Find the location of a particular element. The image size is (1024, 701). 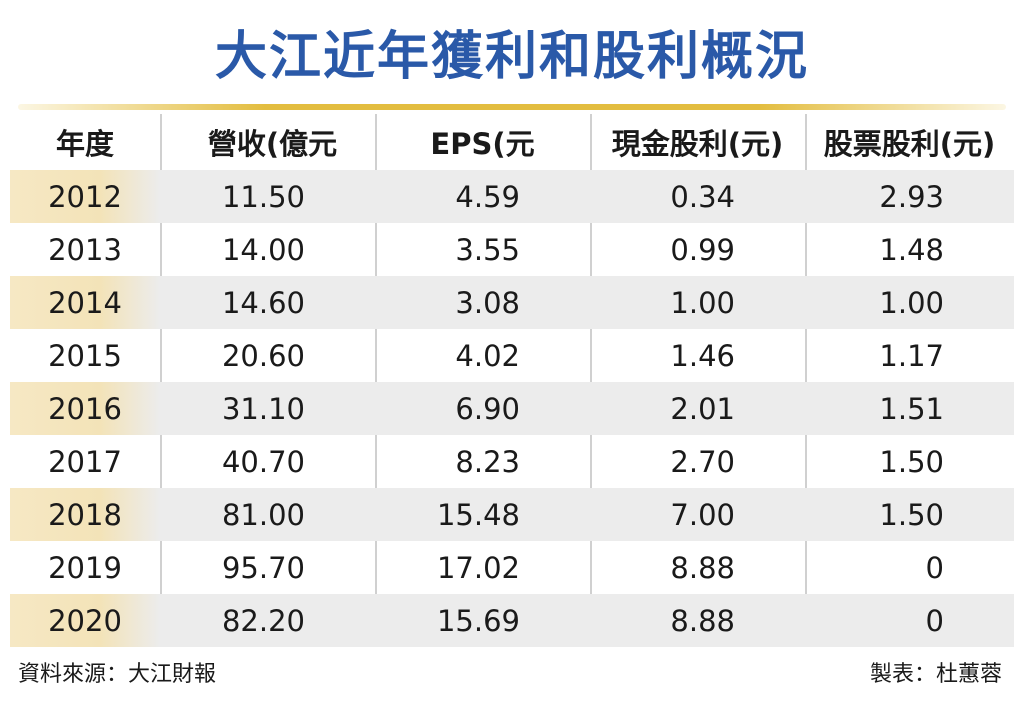

year-cell: 2019 is located at coordinates (85, 567).